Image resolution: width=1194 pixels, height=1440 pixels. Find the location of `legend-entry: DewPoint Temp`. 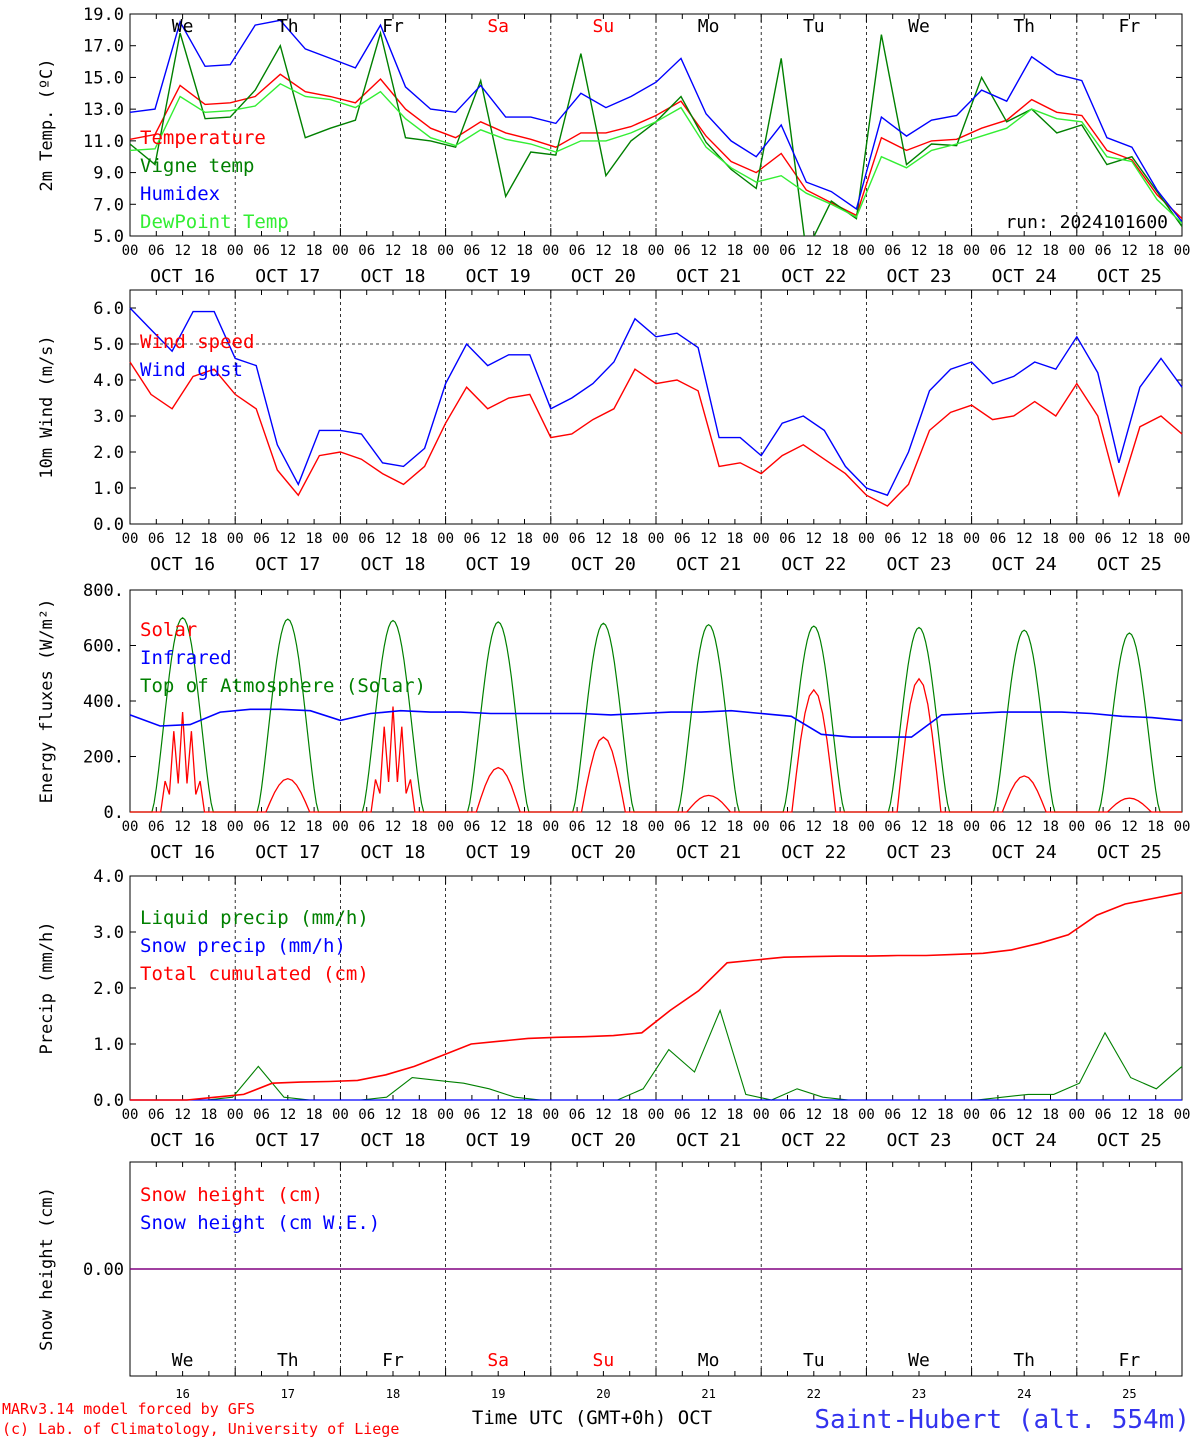

legend-entry: DewPoint Temp is located at coordinates (214, 222).